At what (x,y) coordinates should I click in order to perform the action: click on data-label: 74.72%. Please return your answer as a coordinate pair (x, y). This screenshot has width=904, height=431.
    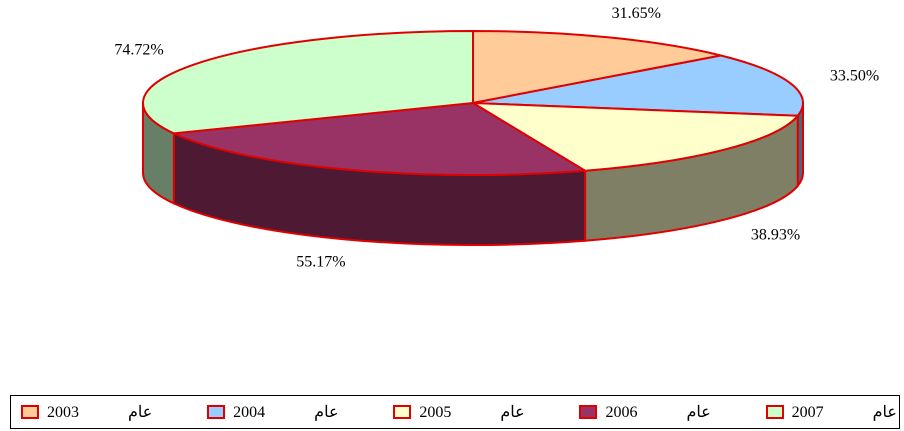
    Looking at the image, I should click on (138, 49).